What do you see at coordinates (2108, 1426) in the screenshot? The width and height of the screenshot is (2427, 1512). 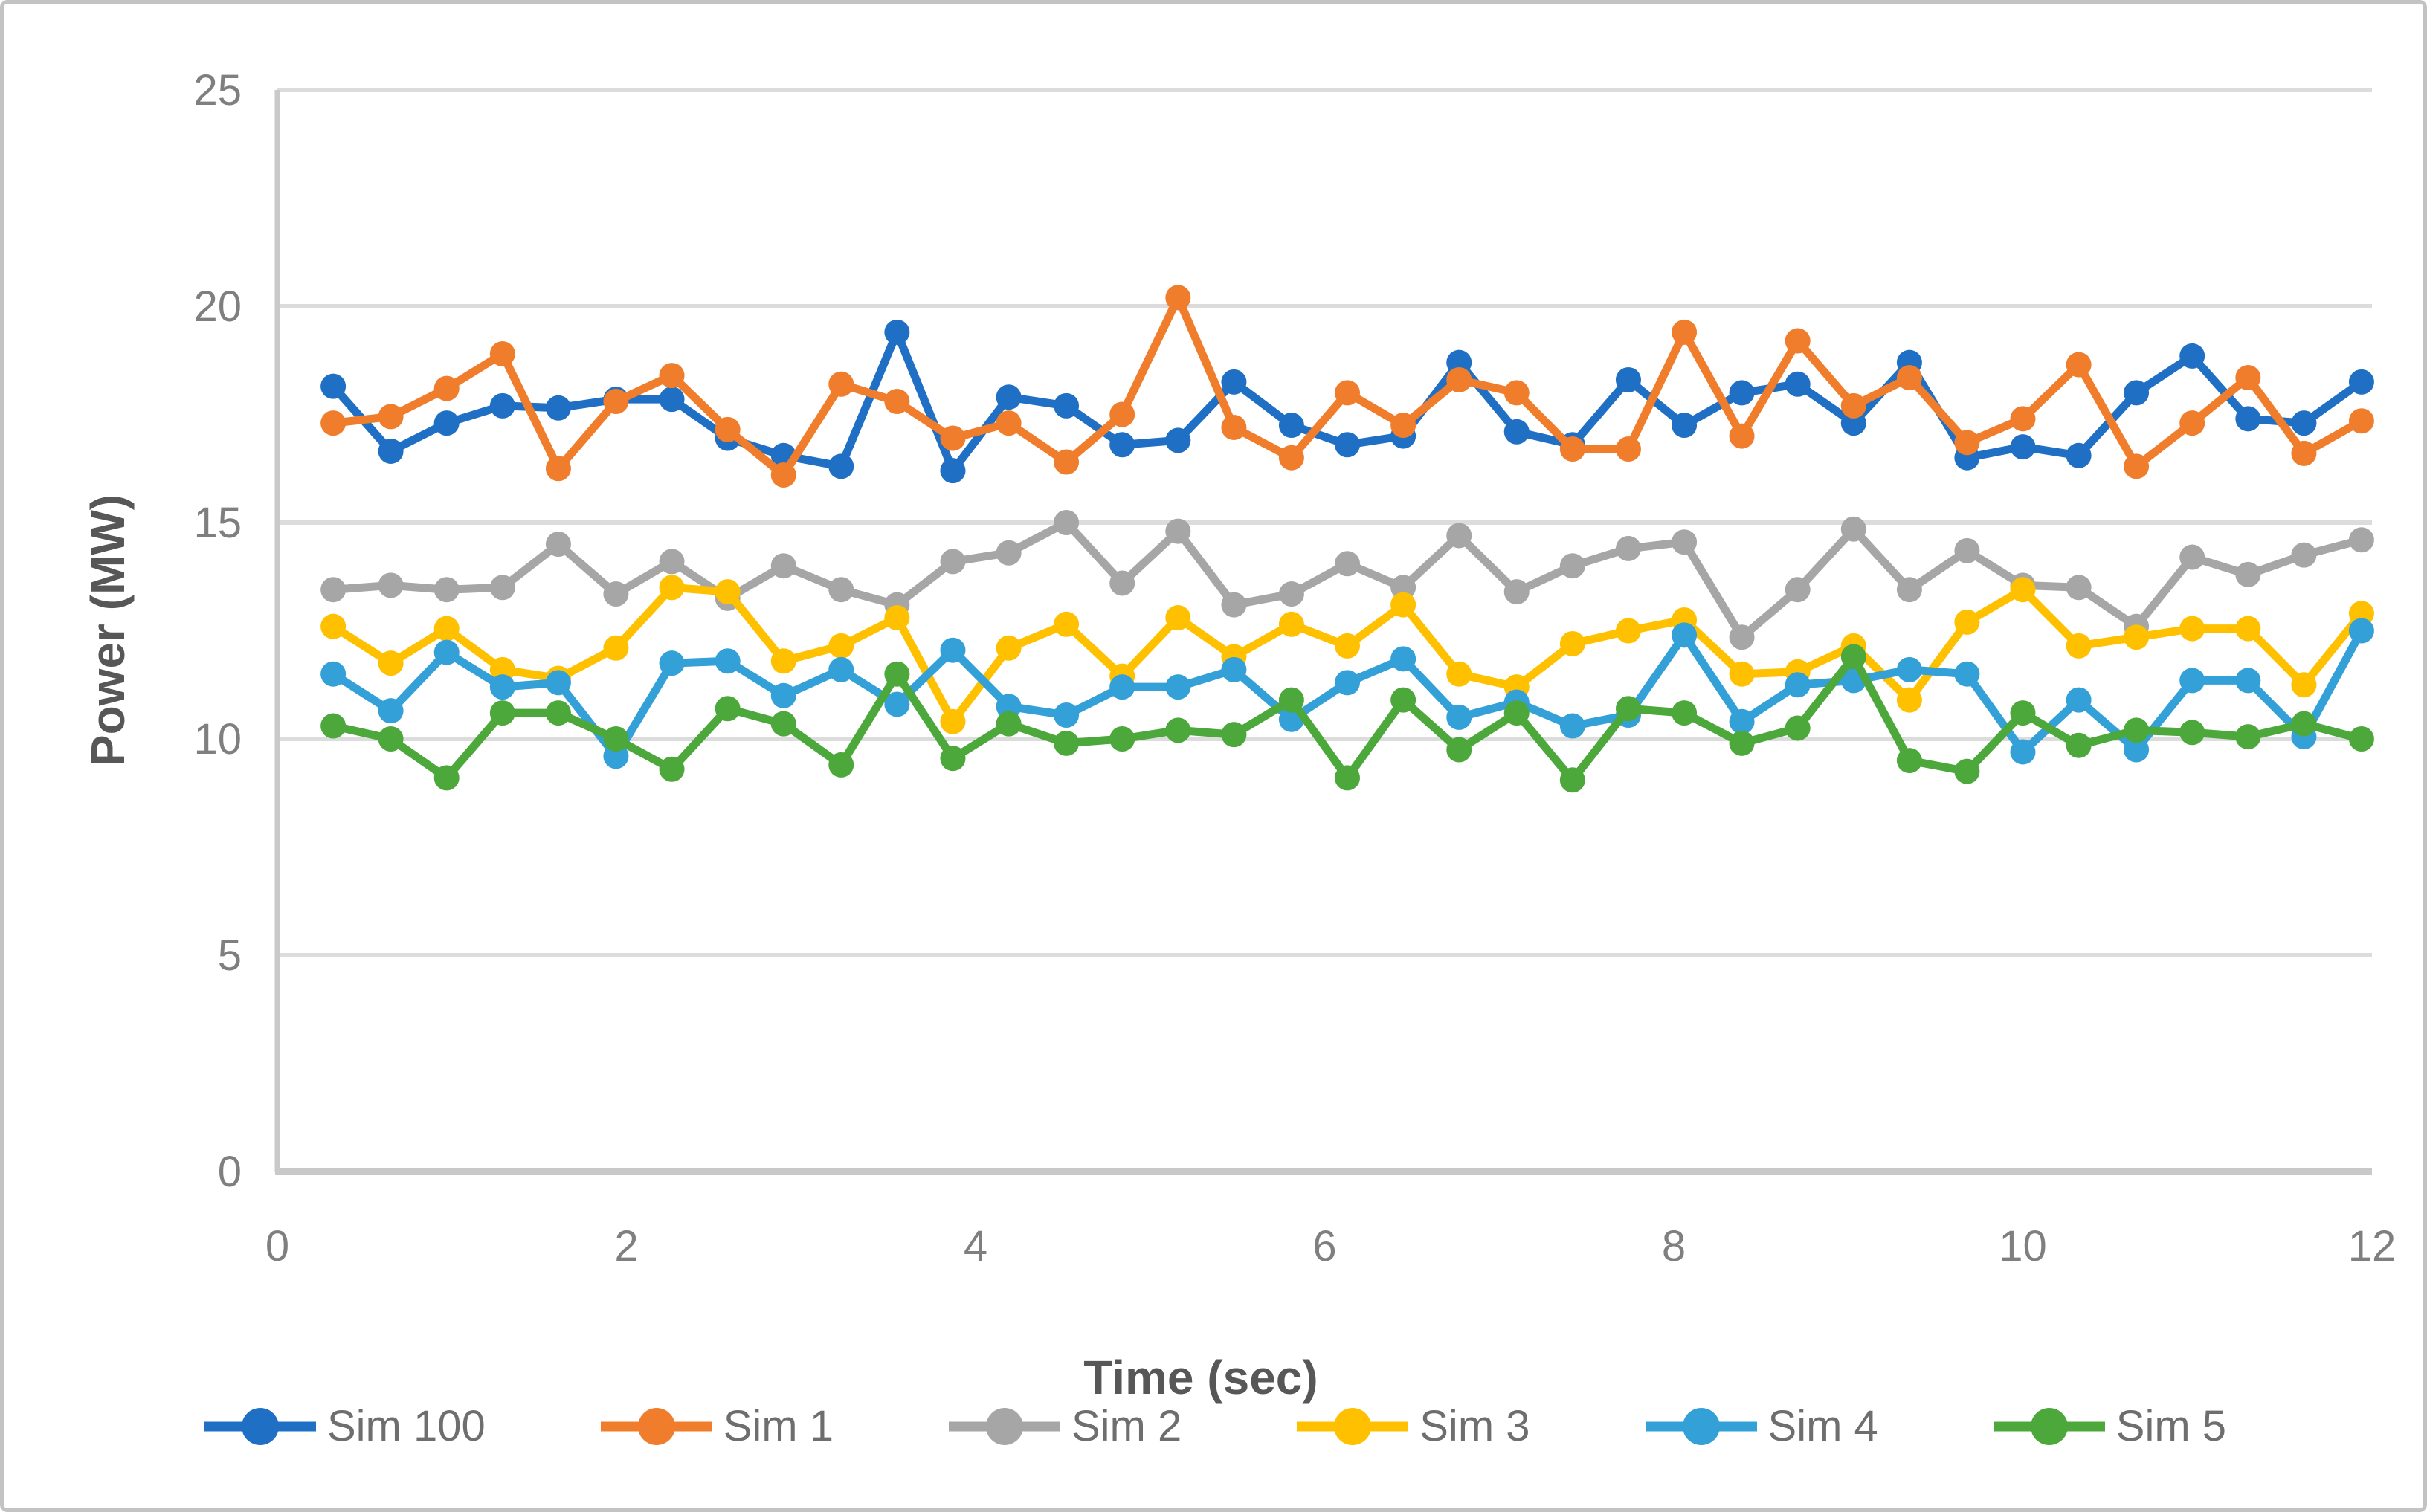 I see `legend-item-sim-5: Sim 5` at bounding box center [2108, 1426].